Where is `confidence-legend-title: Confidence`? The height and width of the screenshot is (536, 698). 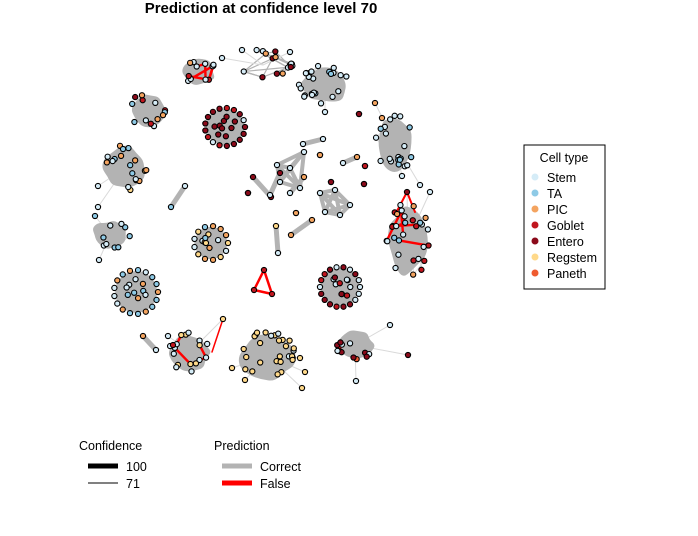 confidence-legend-title: Confidence is located at coordinates (110, 446).